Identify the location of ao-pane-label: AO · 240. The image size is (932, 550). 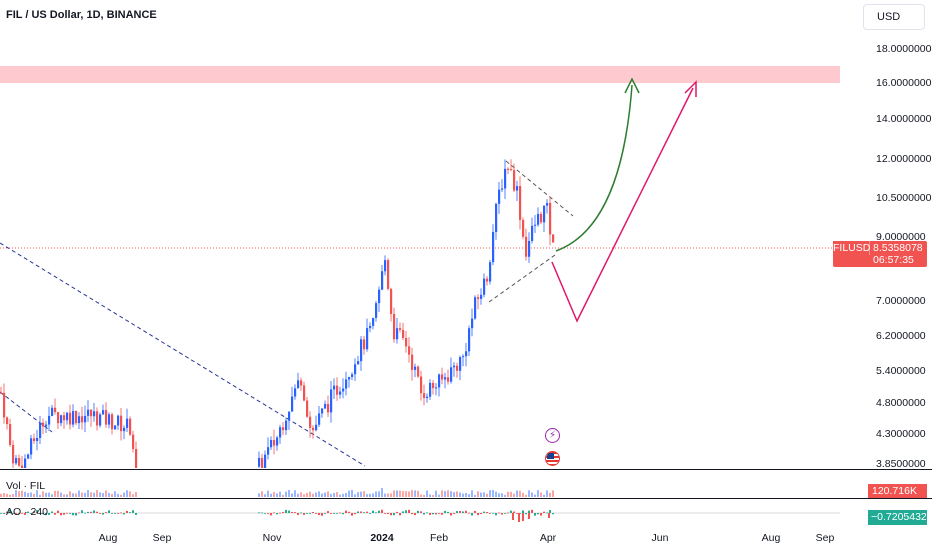
(27, 512).